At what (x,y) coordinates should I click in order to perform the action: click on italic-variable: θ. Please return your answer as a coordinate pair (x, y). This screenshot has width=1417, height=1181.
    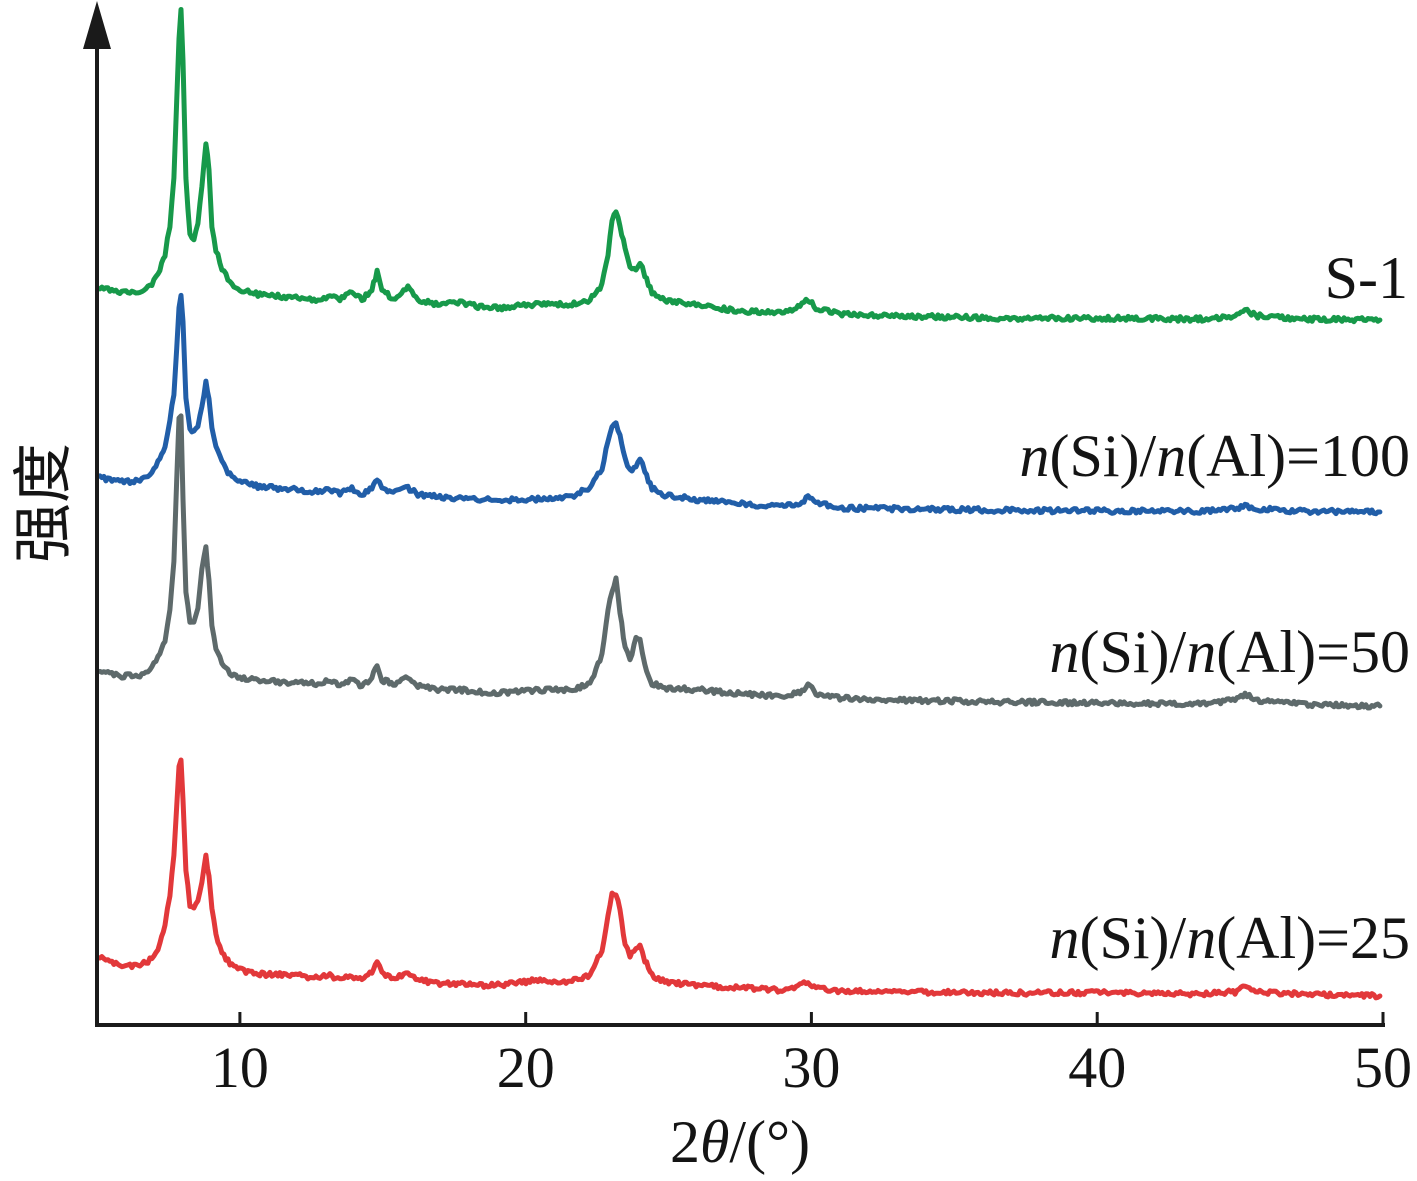
    Looking at the image, I should click on (714, 1142).